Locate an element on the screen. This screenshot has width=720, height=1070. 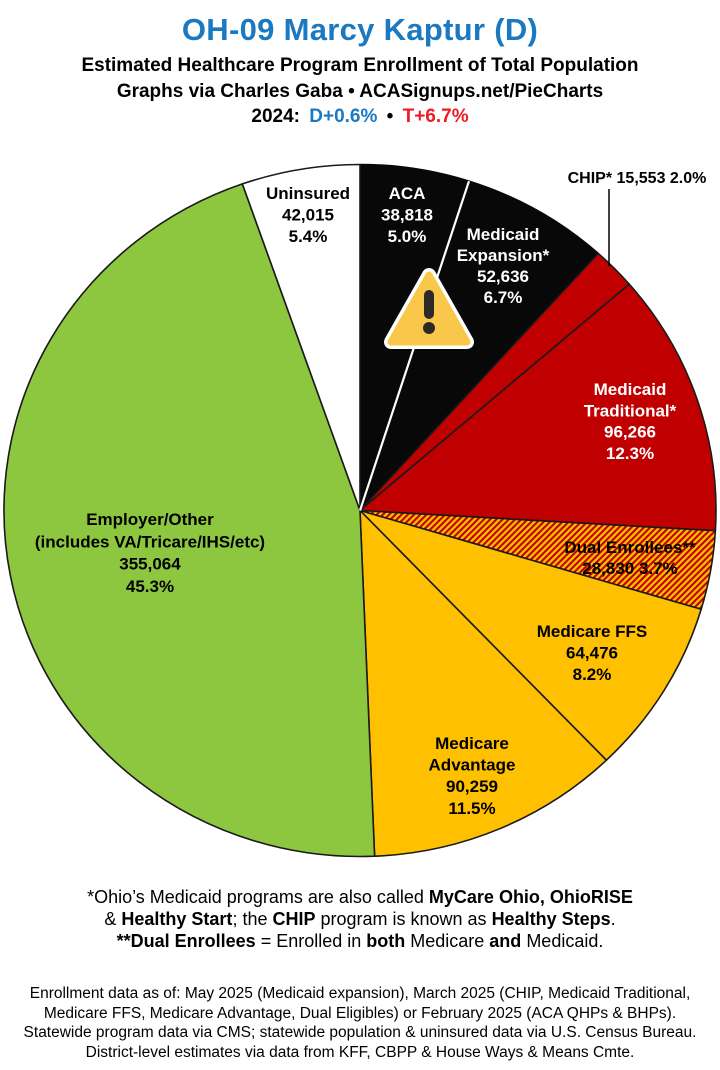
pie-slice-medicare-ffs is located at coordinates (530, 635).